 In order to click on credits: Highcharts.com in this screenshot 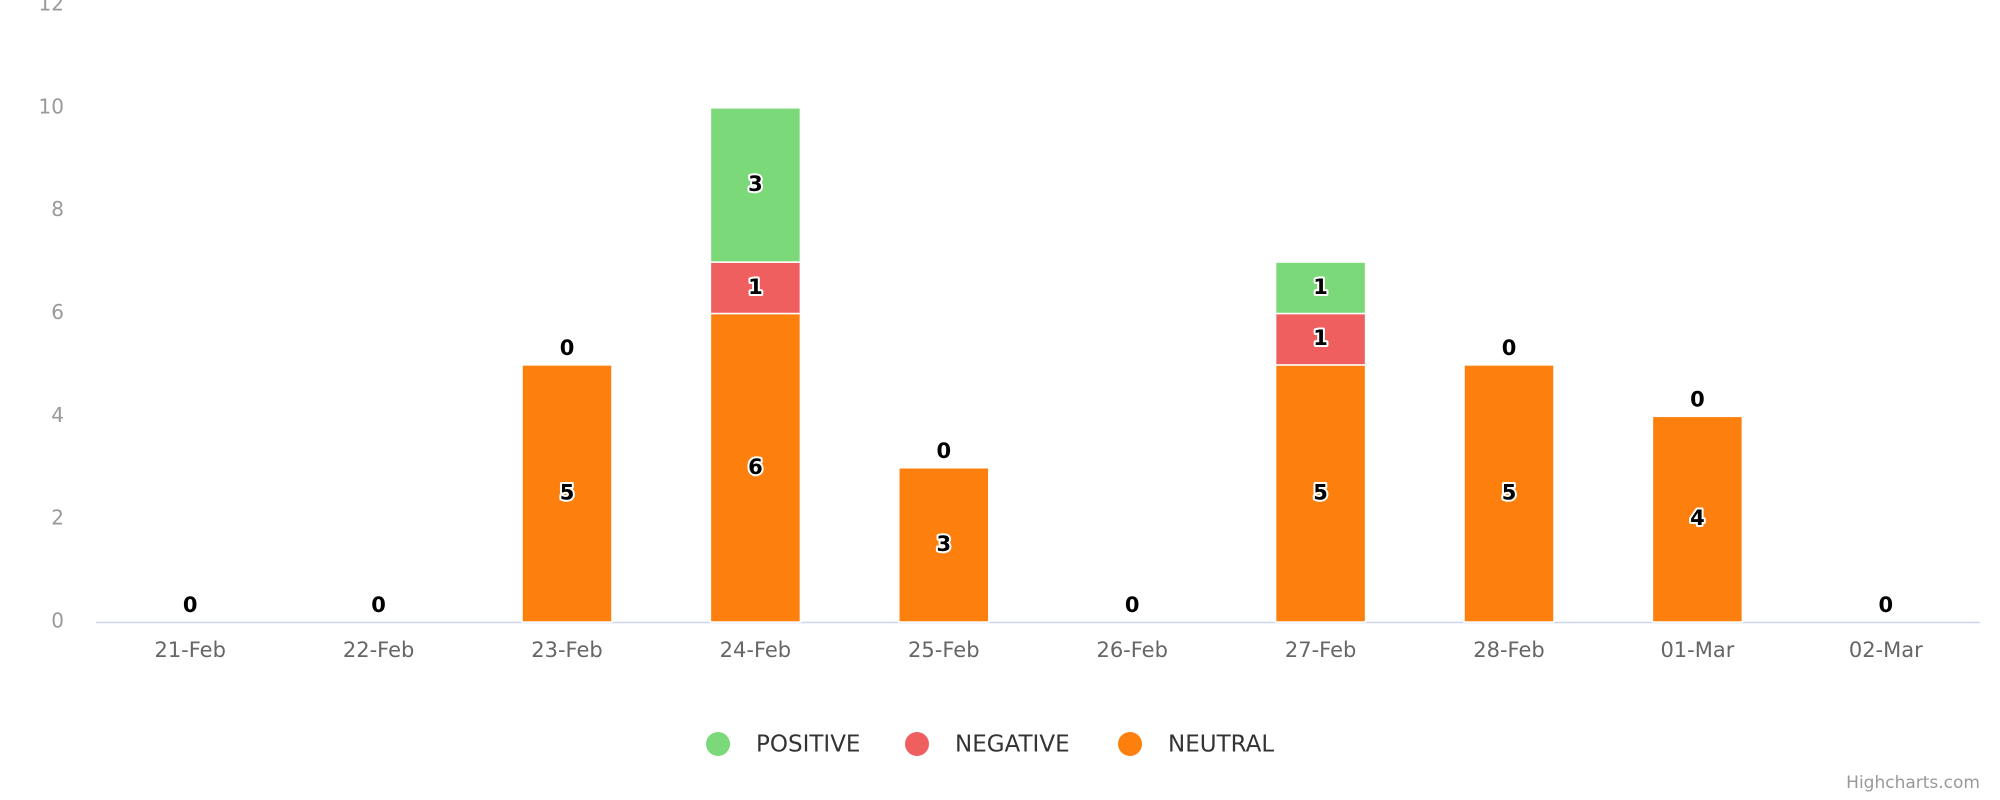, I will do `click(1913, 783)`.